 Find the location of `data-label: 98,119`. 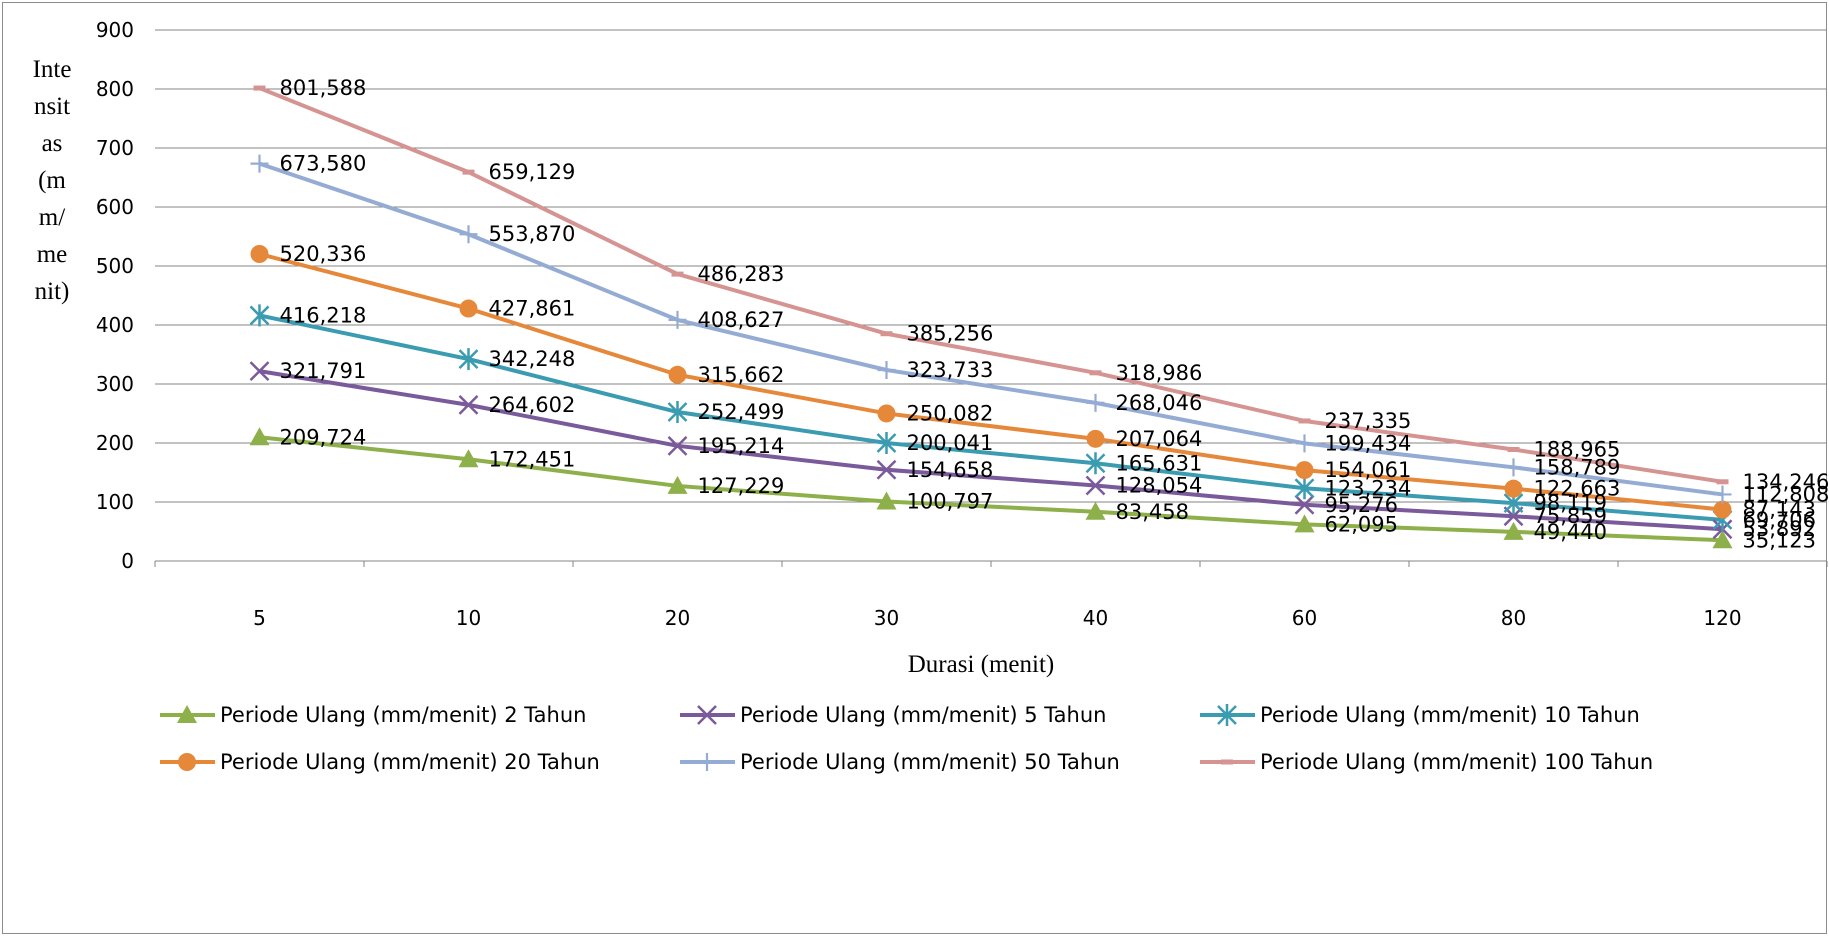

data-label: 98,119 is located at coordinates (1570, 503).